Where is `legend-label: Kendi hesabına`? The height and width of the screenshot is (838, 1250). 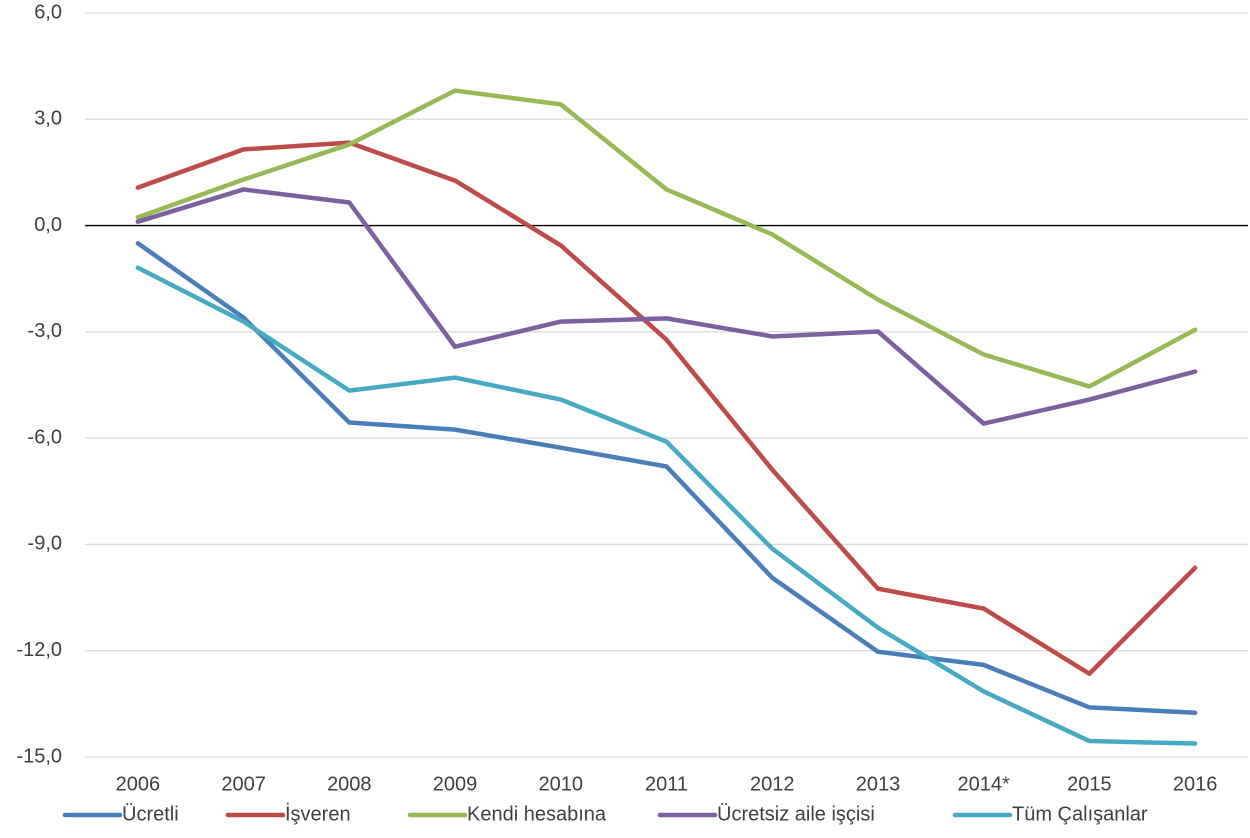 legend-label: Kendi hesabına is located at coordinates (537, 814).